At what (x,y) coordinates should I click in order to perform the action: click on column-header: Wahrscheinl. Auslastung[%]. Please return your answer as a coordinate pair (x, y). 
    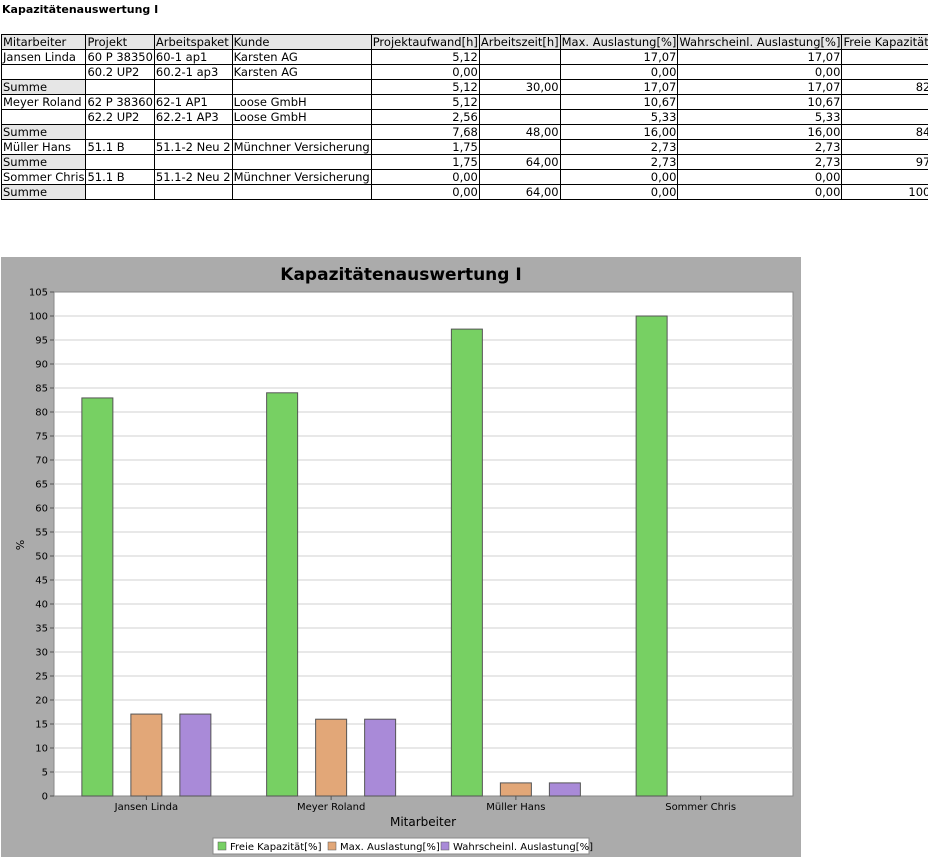
    Looking at the image, I should click on (760, 42).